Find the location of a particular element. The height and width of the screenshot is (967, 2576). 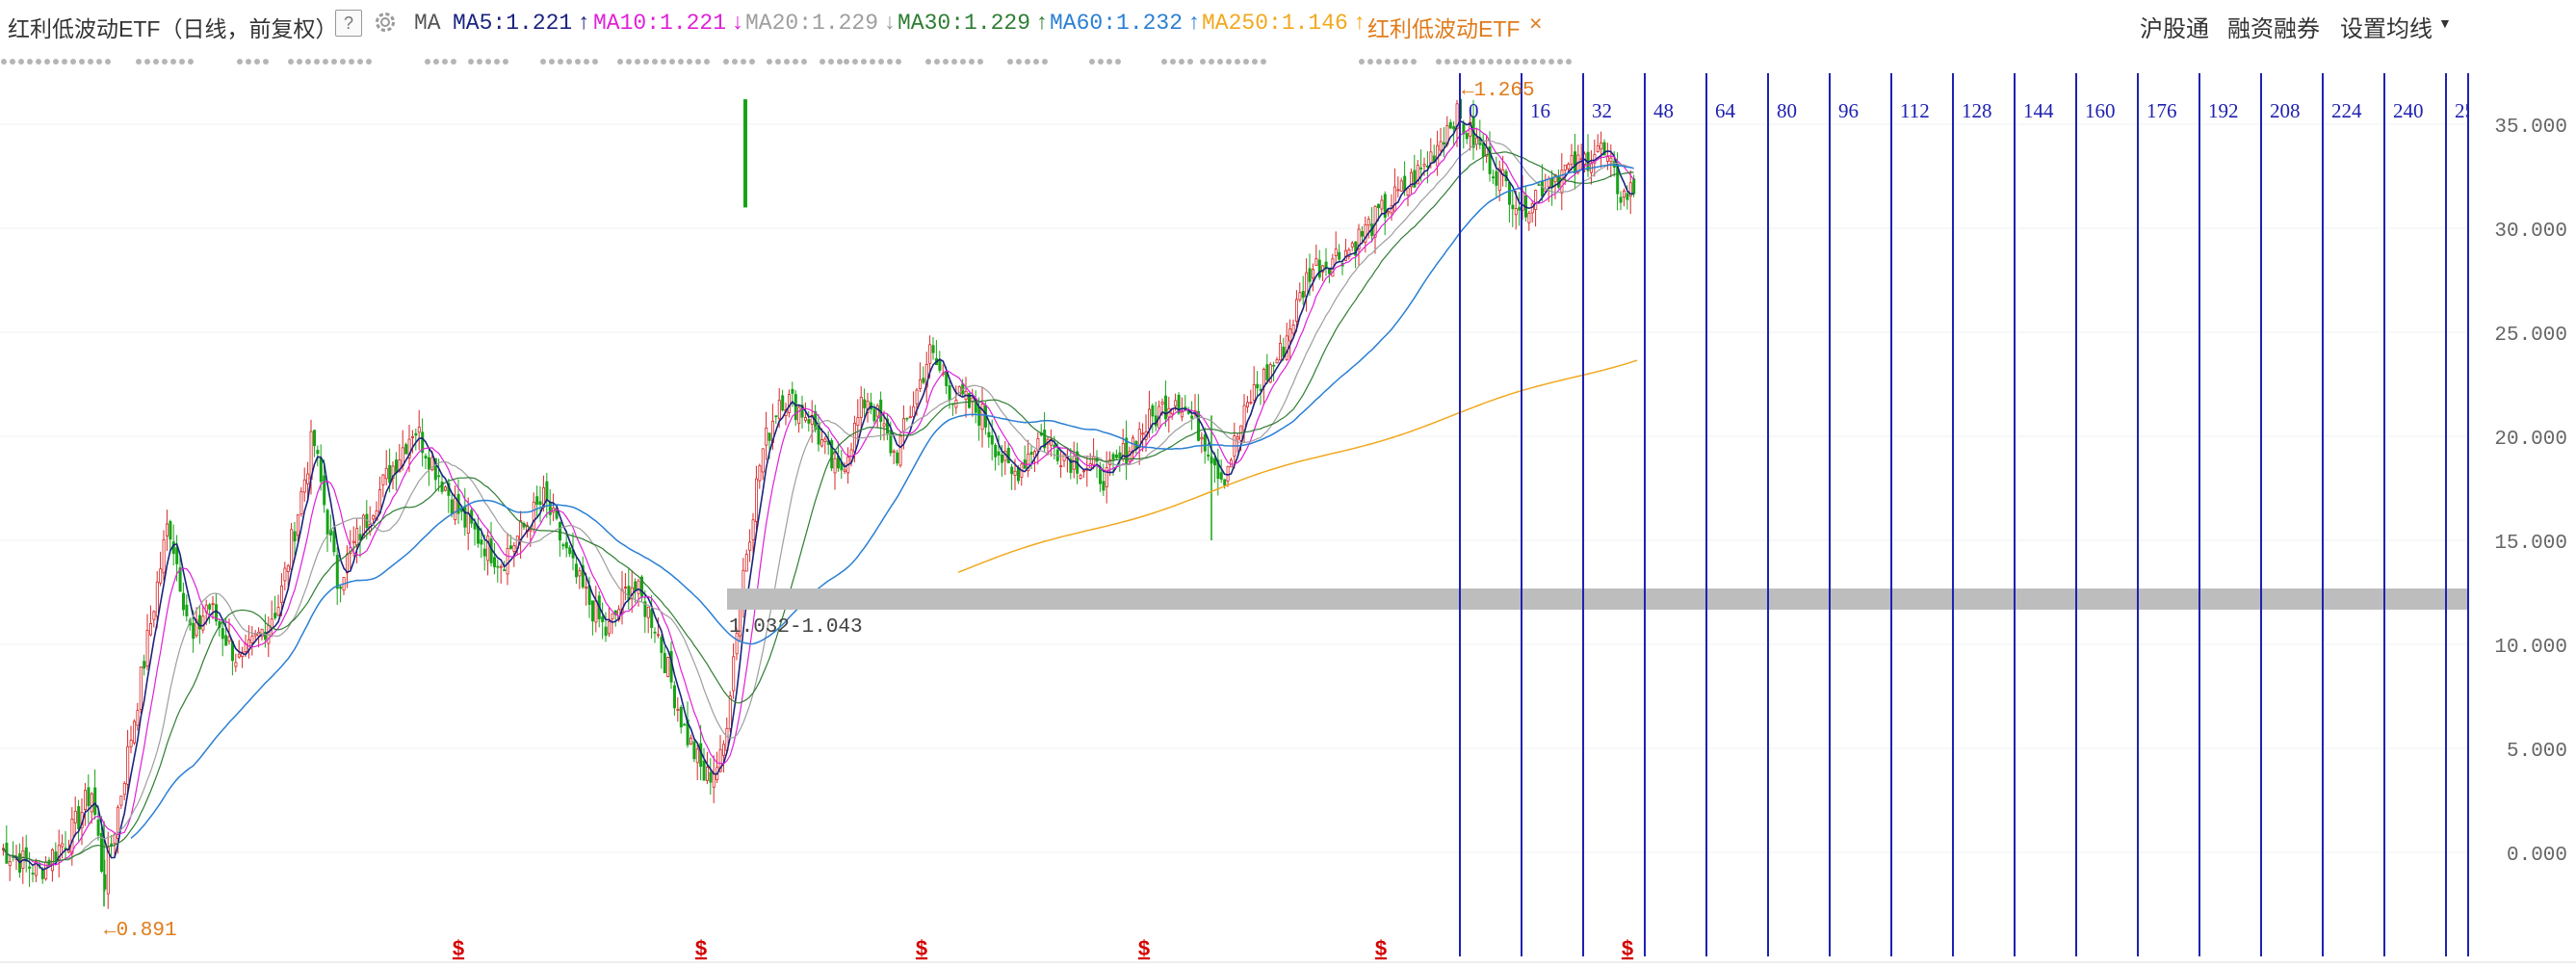

menu-hgt: 沪股通 is located at coordinates (2174, 29).